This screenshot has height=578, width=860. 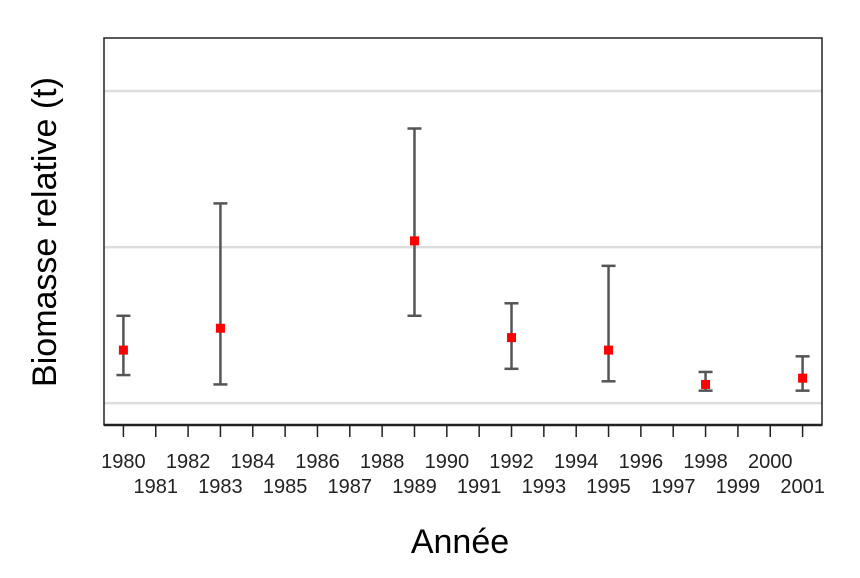 What do you see at coordinates (738, 487) in the screenshot?
I see `x-tick-label-1999: 1999` at bounding box center [738, 487].